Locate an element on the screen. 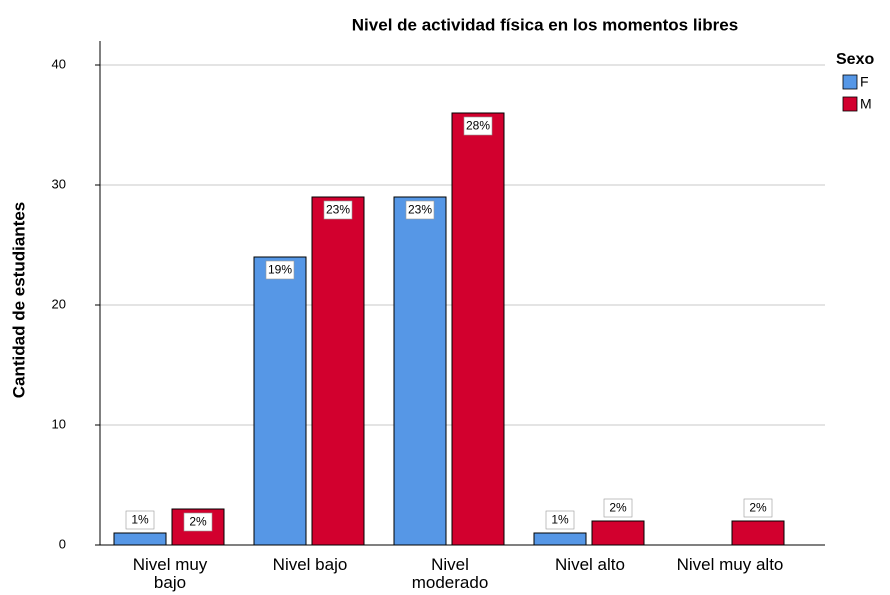 This screenshot has height=595, width=890. legend-label: M is located at coordinates (866, 104).